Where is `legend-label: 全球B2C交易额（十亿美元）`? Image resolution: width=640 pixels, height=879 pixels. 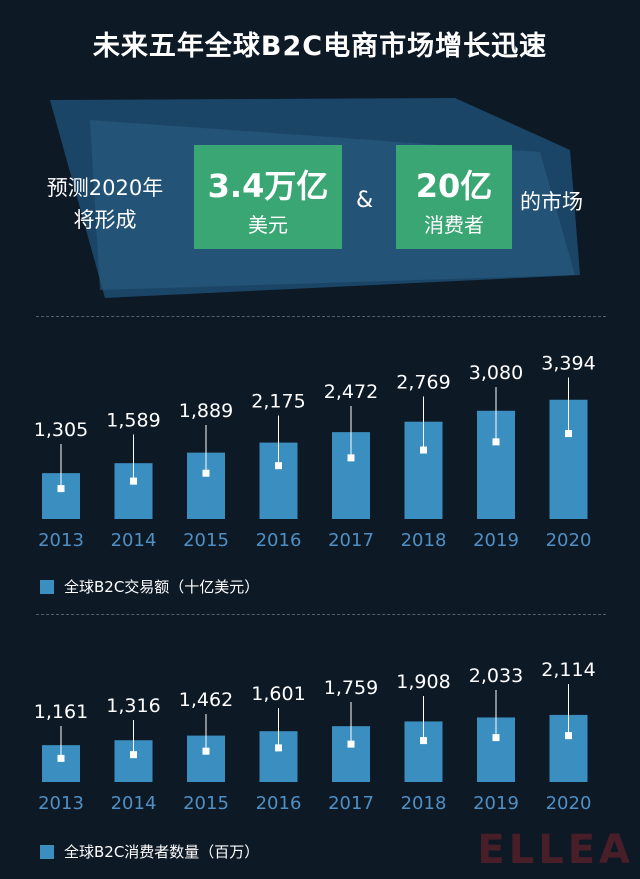
legend-label: 全球B2C交易额（十亿美元） is located at coordinates (162, 587).